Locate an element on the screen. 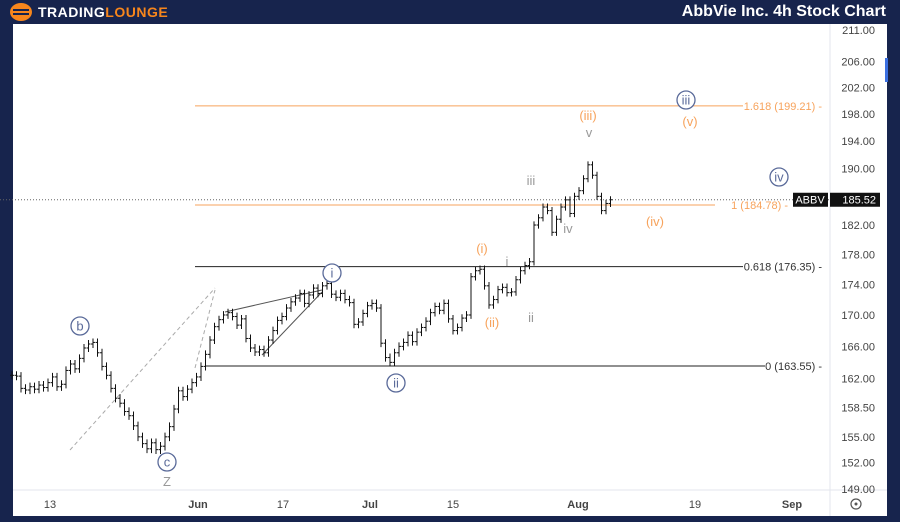  time-tick: 19 is located at coordinates (695, 505).